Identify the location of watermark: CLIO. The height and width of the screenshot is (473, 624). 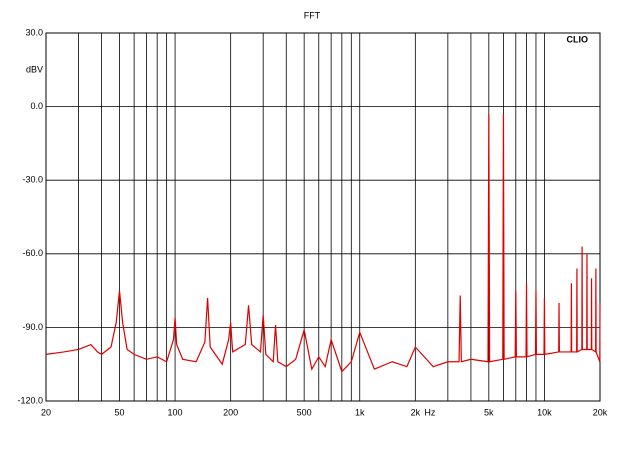
(578, 39).